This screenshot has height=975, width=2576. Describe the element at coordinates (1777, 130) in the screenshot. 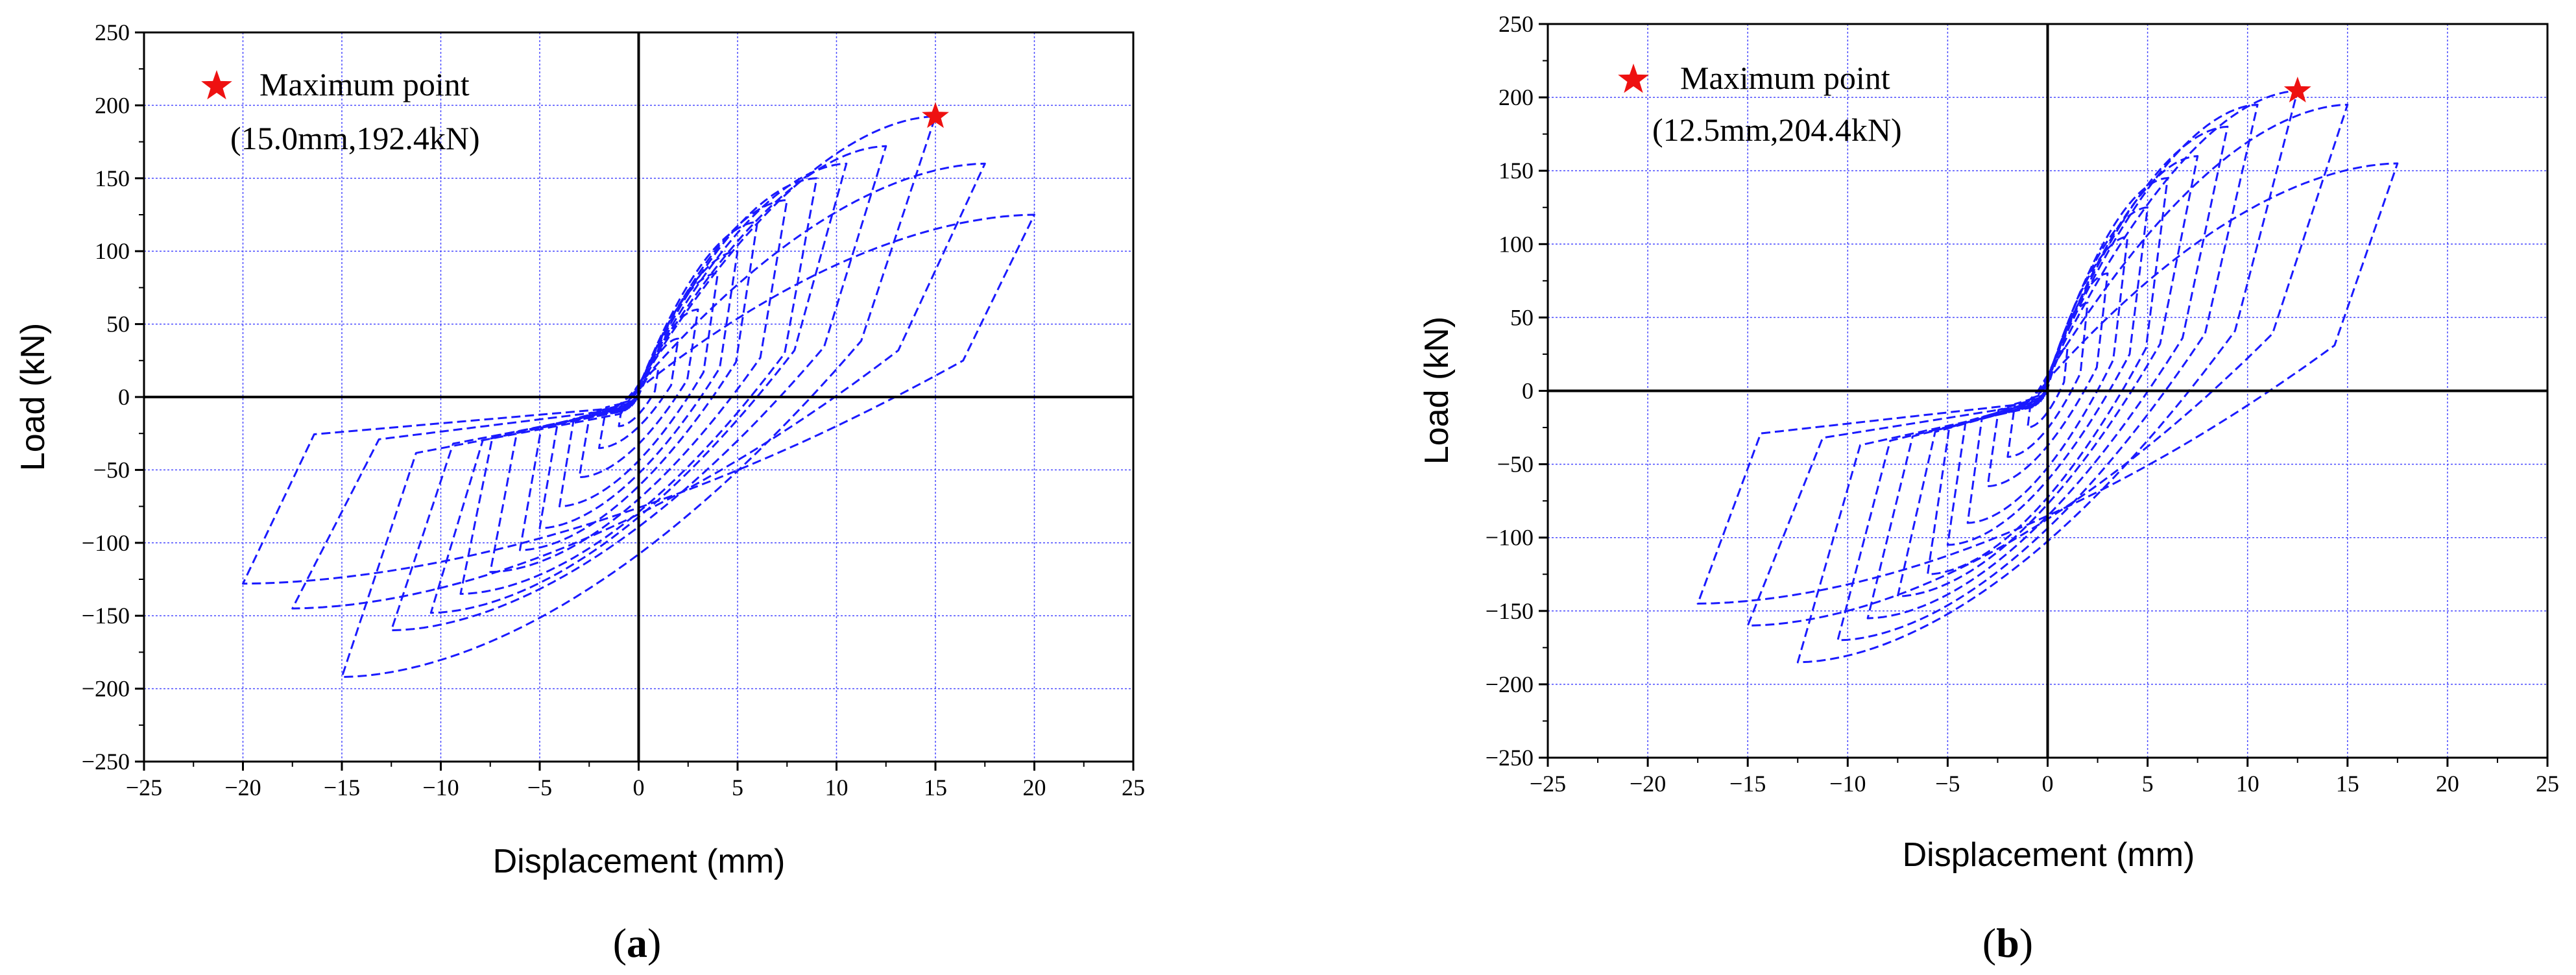

I see `legend-annotation: (12.5mm,204.4kN)` at that location.